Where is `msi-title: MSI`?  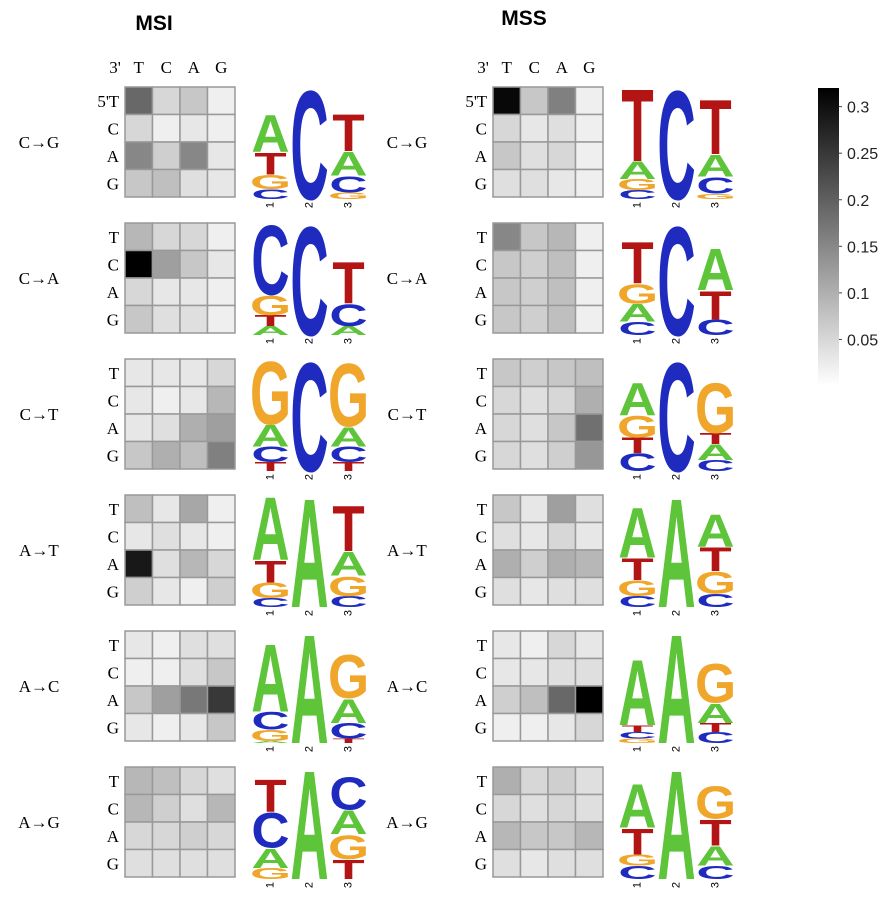 msi-title: MSI is located at coordinates (153, 23).